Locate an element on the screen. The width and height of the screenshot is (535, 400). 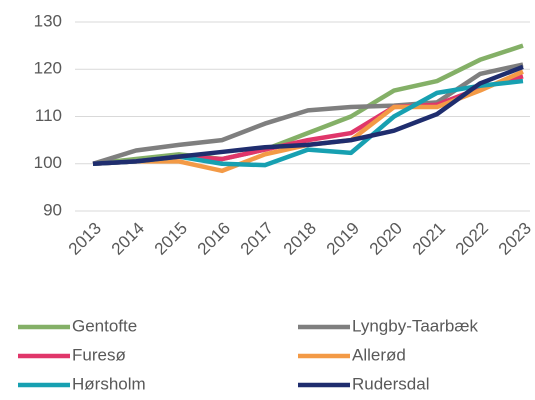
y-tick-label: 90 is located at coordinates (52, 209).